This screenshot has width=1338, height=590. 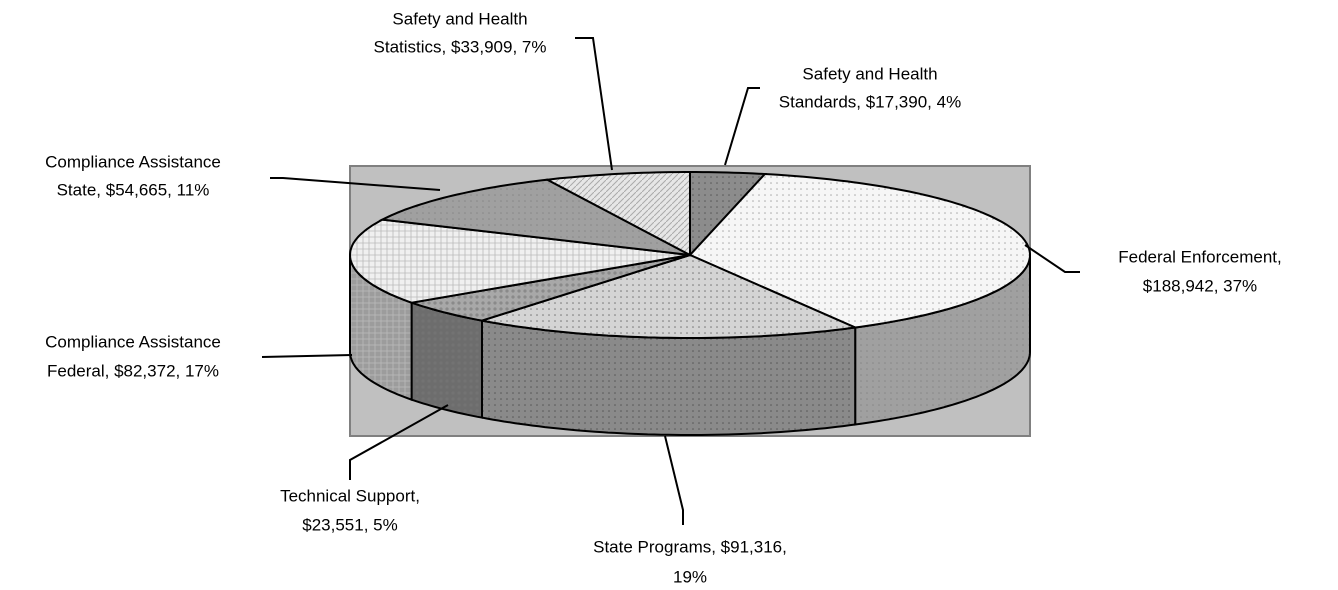 What do you see at coordinates (460, 46) in the screenshot?
I see `data-label: Statistics, $33,909, 7%` at bounding box center [460, 46].